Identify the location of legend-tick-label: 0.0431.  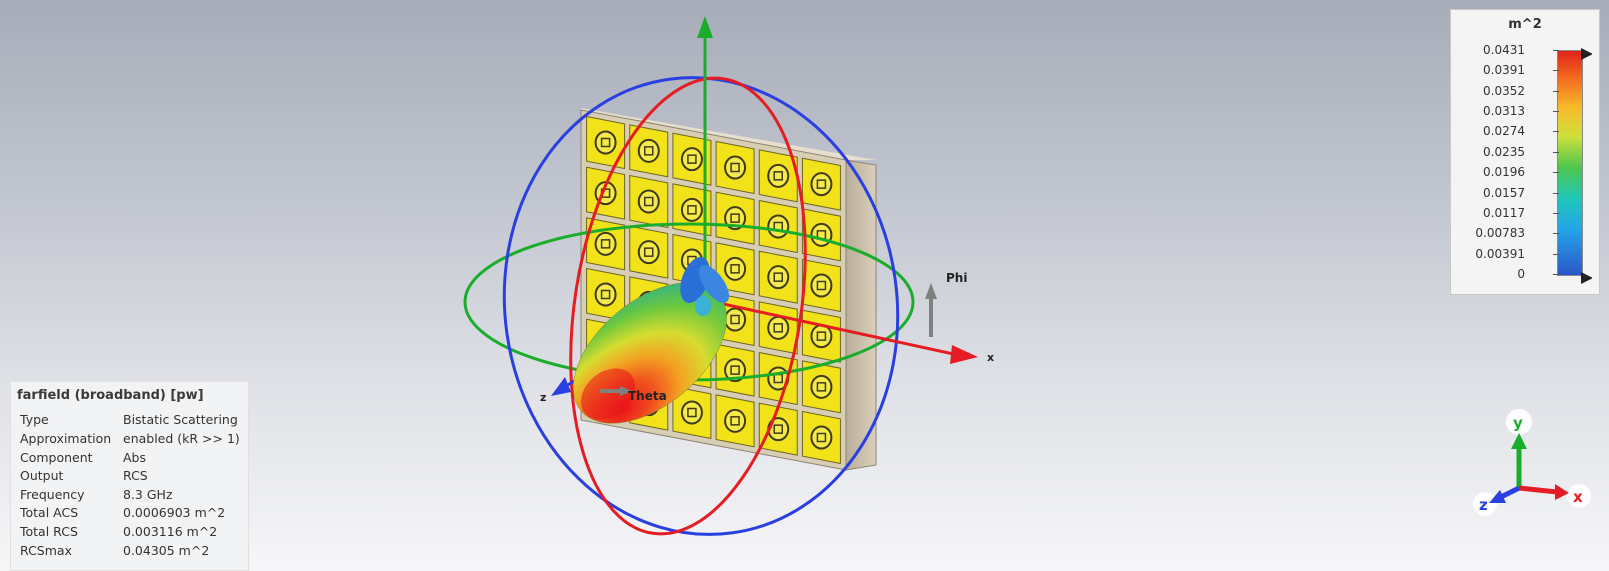
(1504, 50).